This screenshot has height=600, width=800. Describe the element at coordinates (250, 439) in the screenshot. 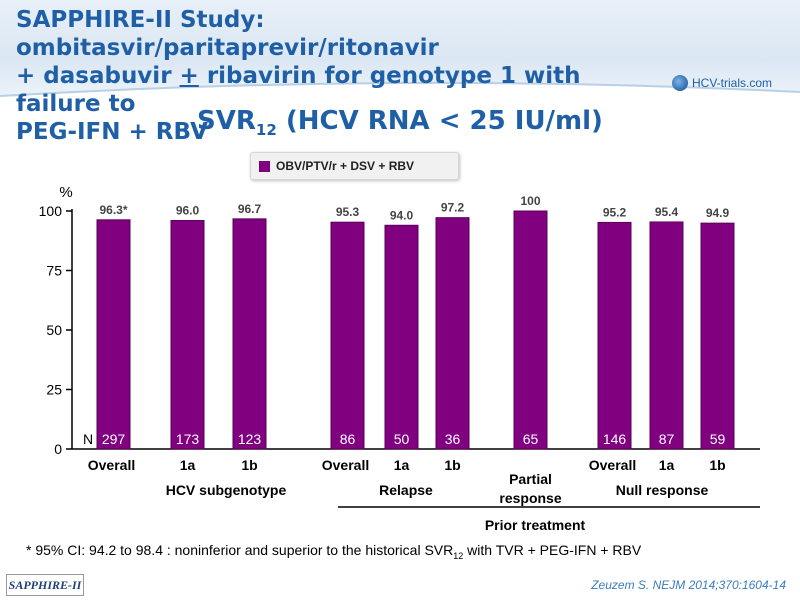

I see `bar-n-label: 123` at that location.